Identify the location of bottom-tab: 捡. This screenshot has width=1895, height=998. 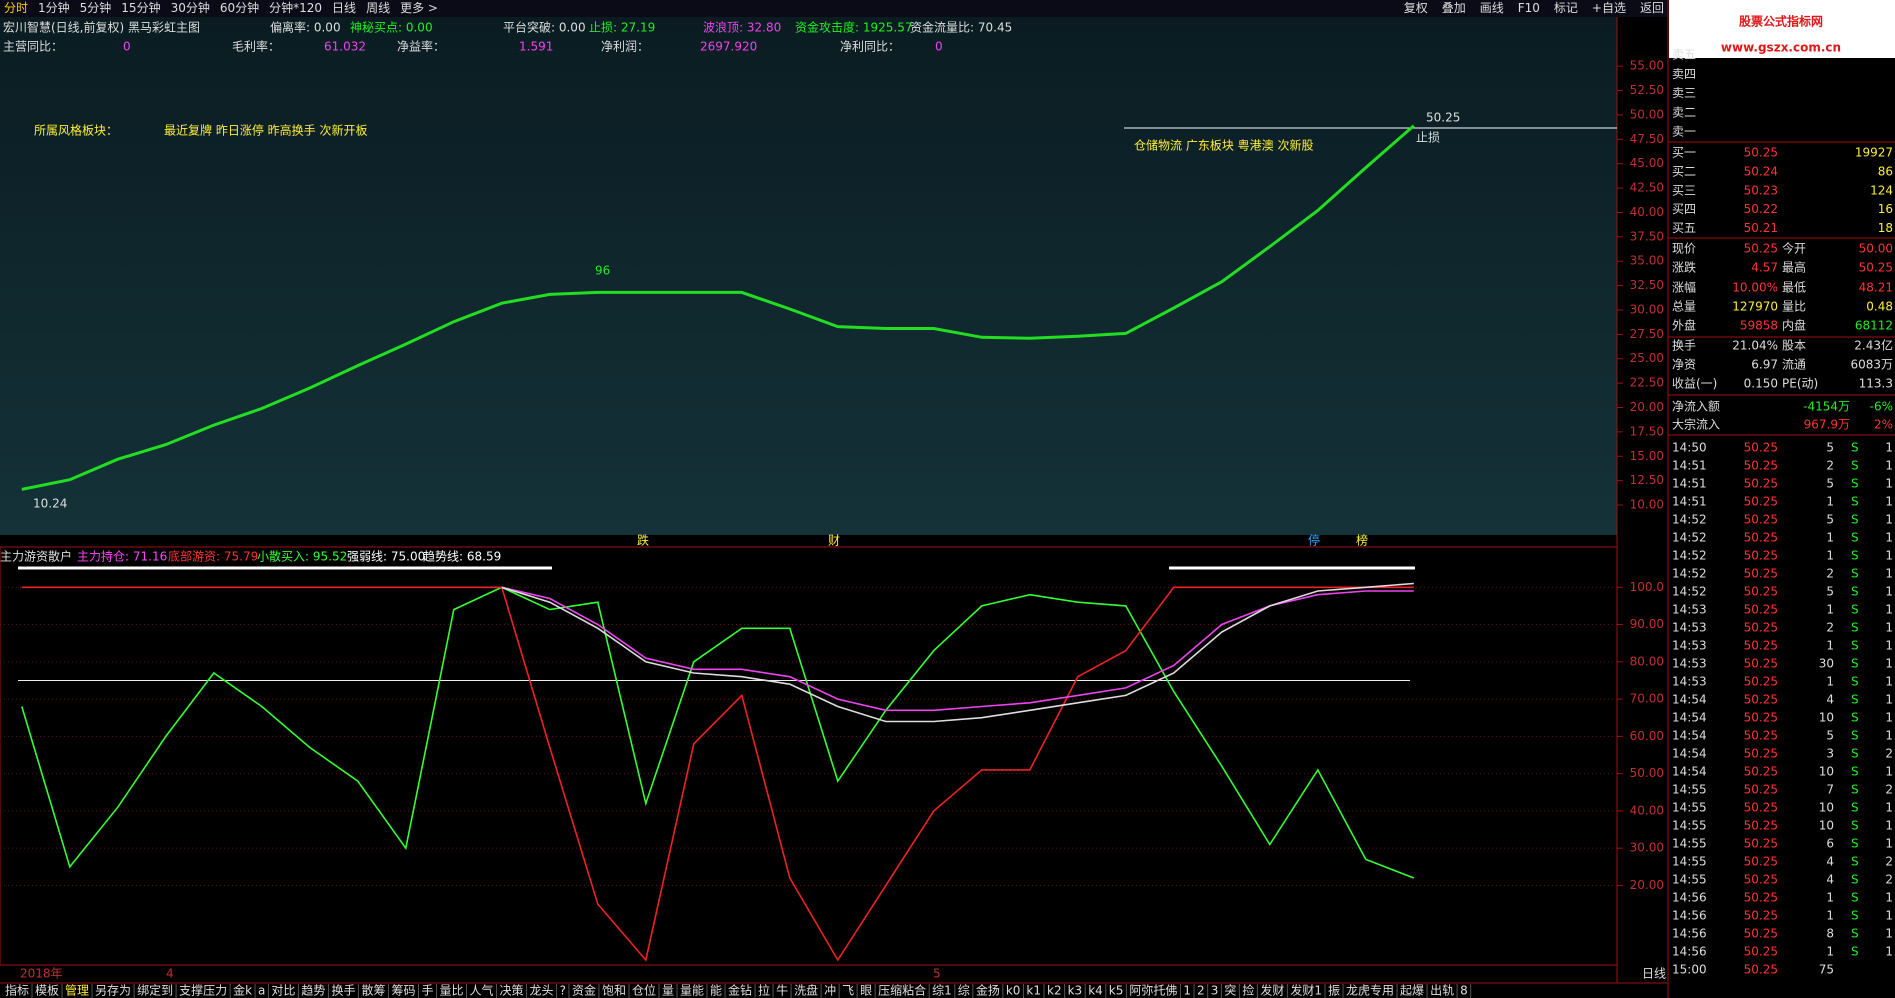
(1248, 990).